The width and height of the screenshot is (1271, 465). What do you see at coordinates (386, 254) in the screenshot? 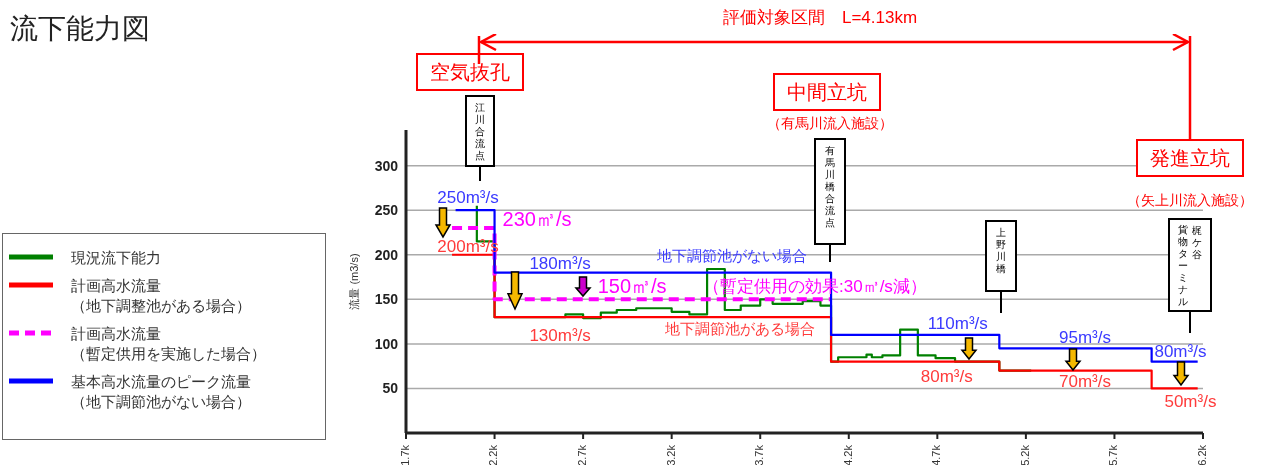
I see `y-tick-label: 200` at bounding box center [386, 254].